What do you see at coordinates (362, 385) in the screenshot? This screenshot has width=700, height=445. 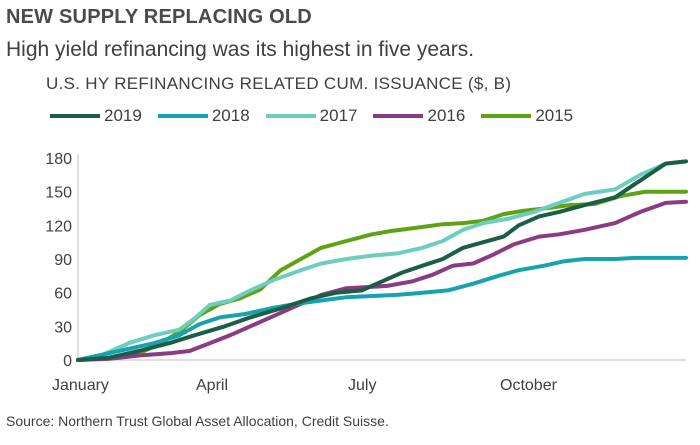 I see `x-tick-label: July` at bounding box center [362, 385].